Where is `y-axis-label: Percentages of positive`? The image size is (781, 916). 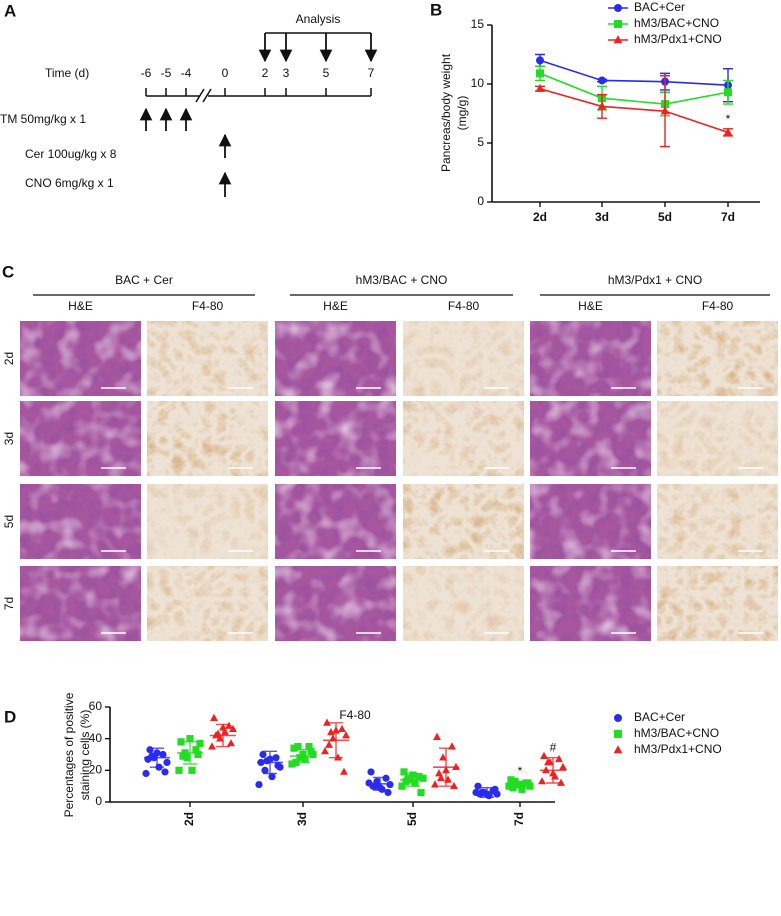 y-axis-label: Percentages of positive is located at coordinates (69, 754).